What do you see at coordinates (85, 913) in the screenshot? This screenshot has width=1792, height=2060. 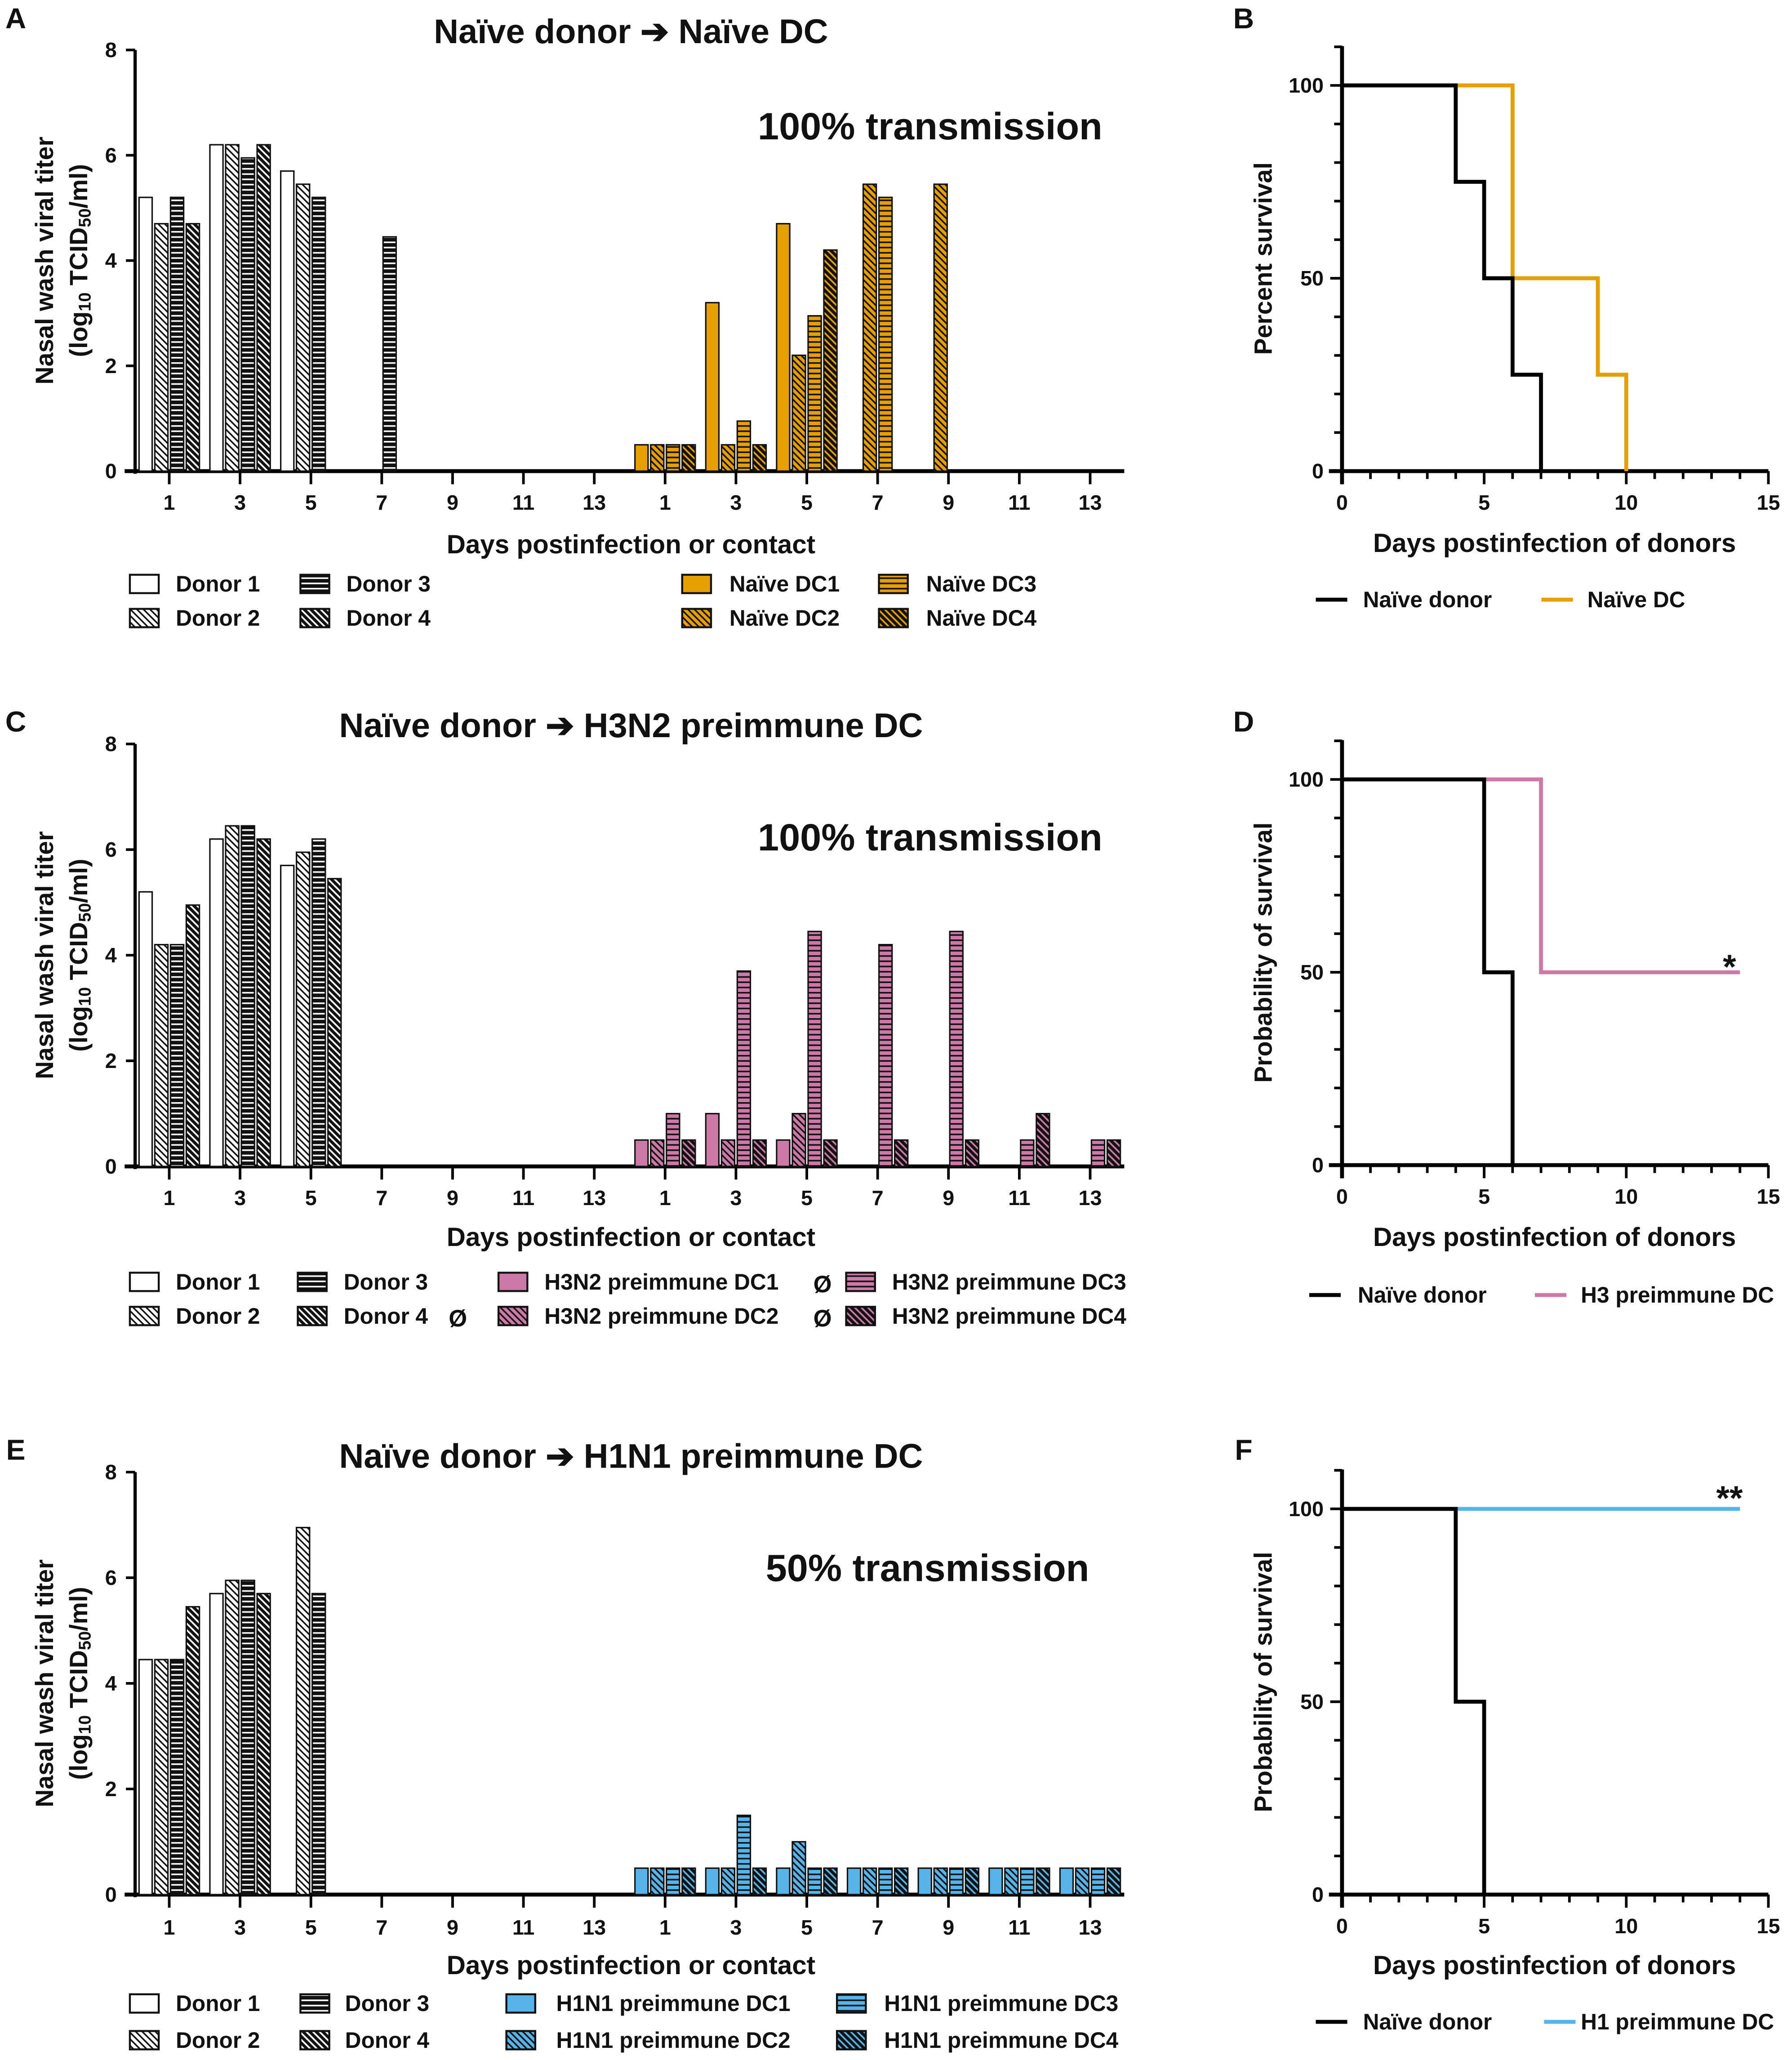 I see `subscript: 50` at bounding box center [85, 913].